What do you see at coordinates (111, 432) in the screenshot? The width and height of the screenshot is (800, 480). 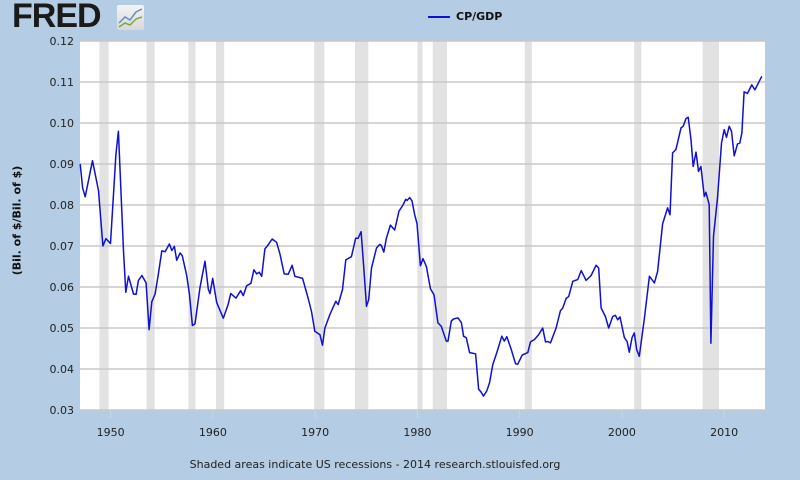 I see `x-tick-label: 1950` at bounding box center [111, 432].